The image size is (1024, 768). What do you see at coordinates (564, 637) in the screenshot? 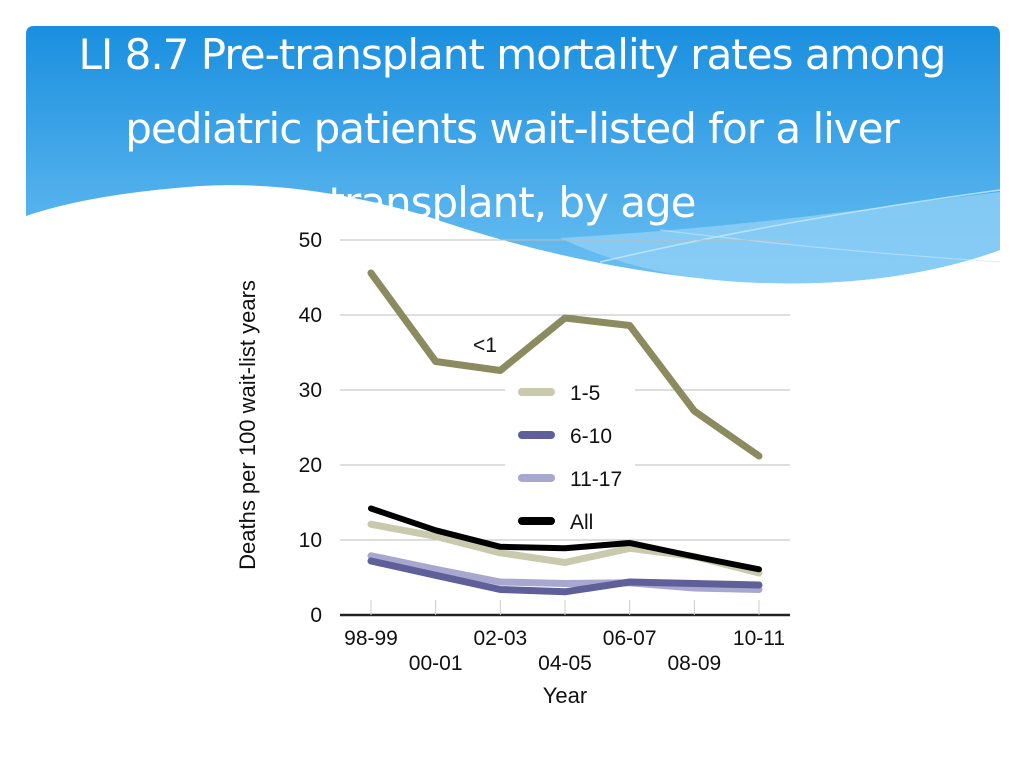
I see `x-axis-ticks: 98-99 00-01 02-03 04-05 06-07 08-09 10-11` at bounding box center [564, 637].